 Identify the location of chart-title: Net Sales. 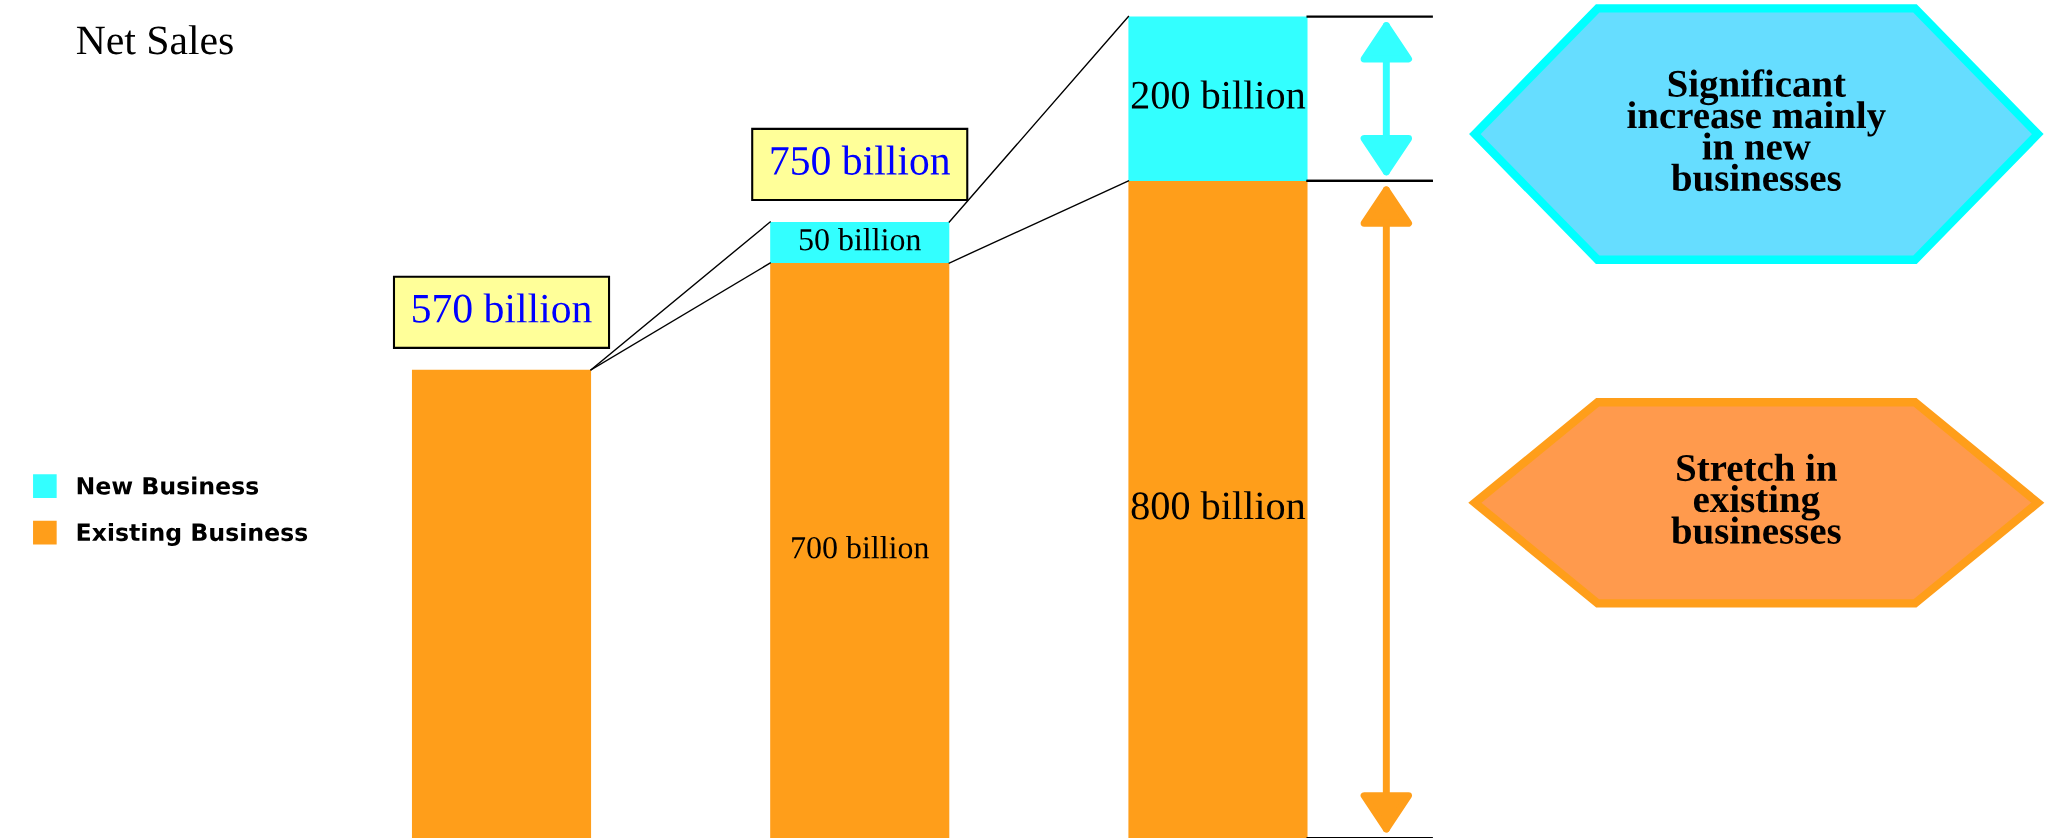
(154, 40).